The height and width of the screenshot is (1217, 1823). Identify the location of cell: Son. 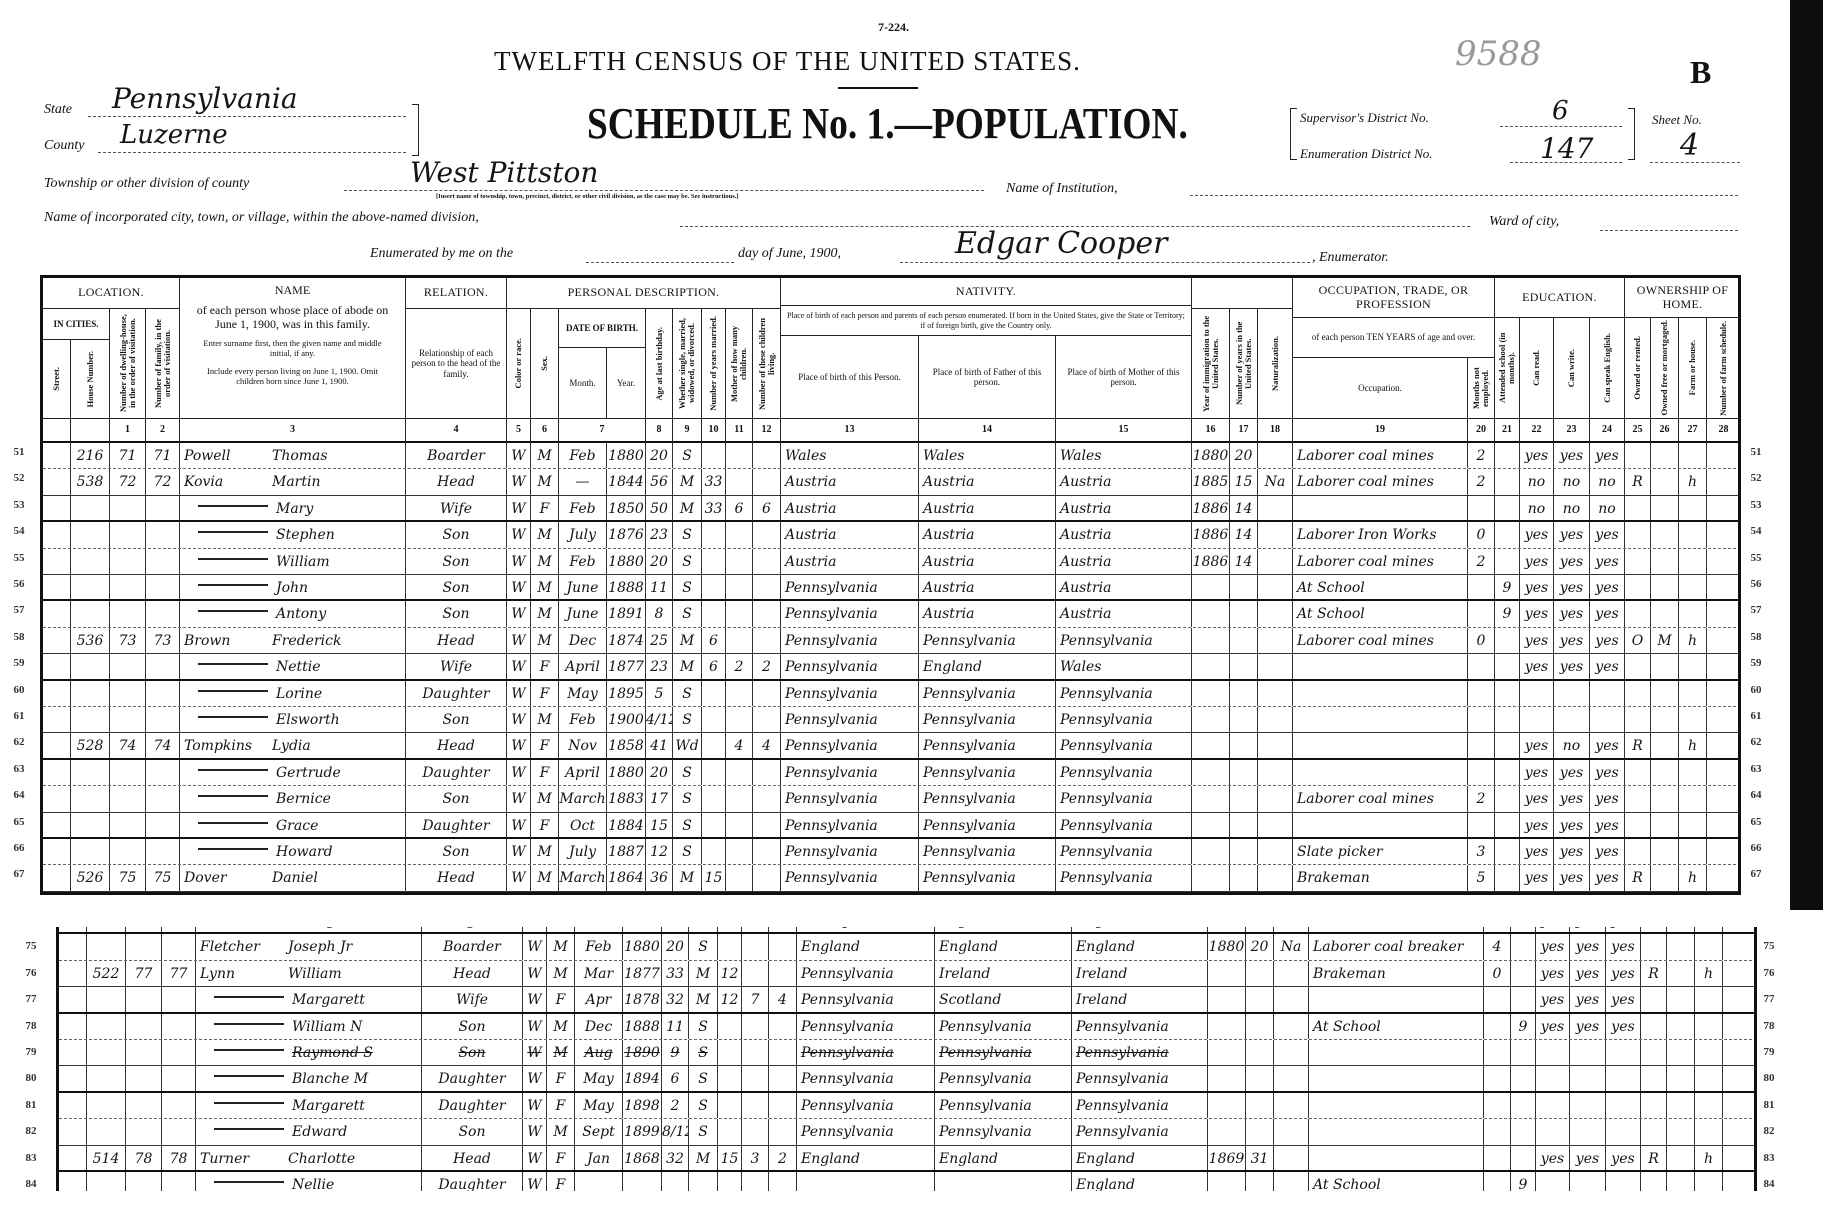
(456, 720).